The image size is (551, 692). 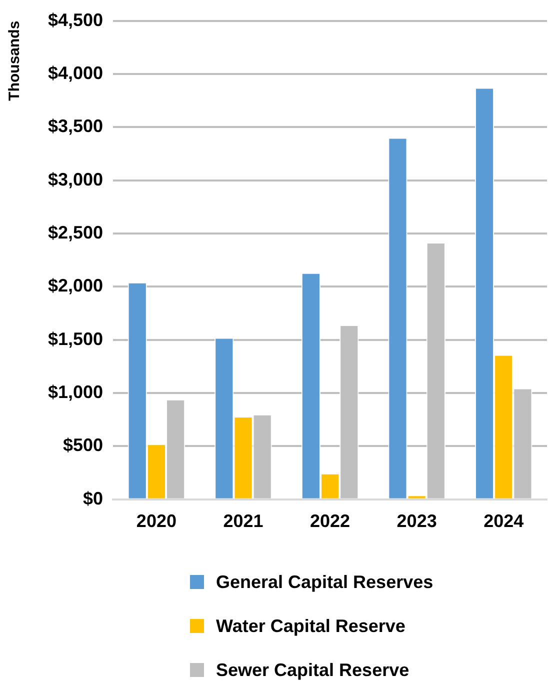 What do you see at coordinates (76, 126) in the screenshot?
I see `y-tick-label: $3,500` at bounding box center [76, 126].